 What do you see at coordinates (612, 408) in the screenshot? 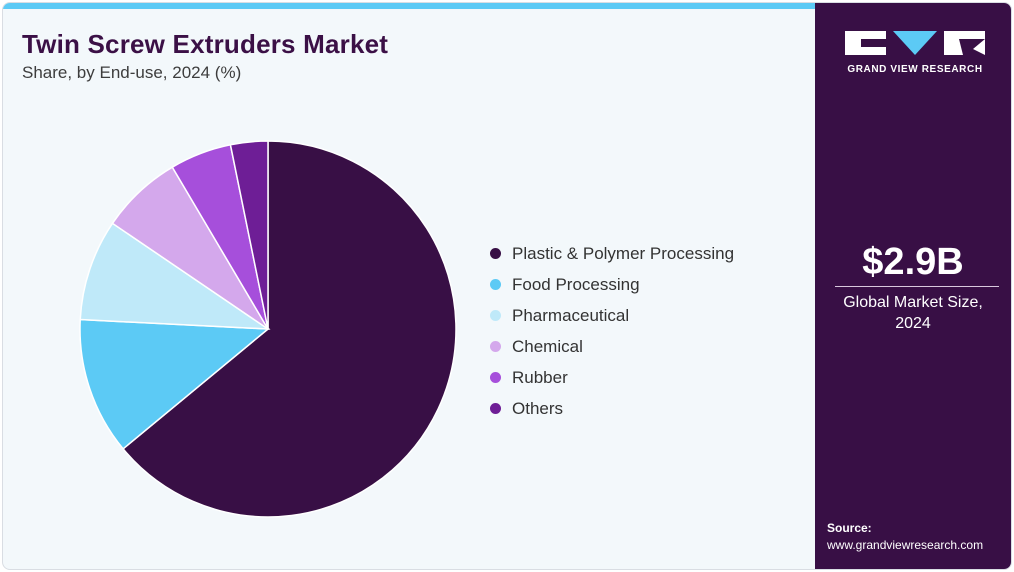
I see `legend-item: Others` at bounding box center [612, 408].